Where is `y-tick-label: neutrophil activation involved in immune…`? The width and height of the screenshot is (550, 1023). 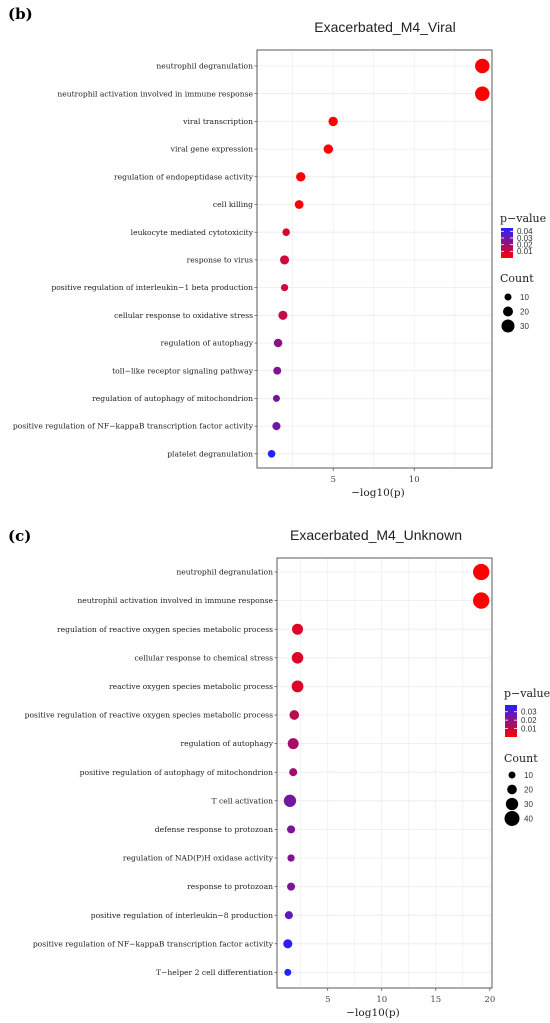 y-tick-label: neutrophil activation involved in immune… is located at coordinates (175, 600).